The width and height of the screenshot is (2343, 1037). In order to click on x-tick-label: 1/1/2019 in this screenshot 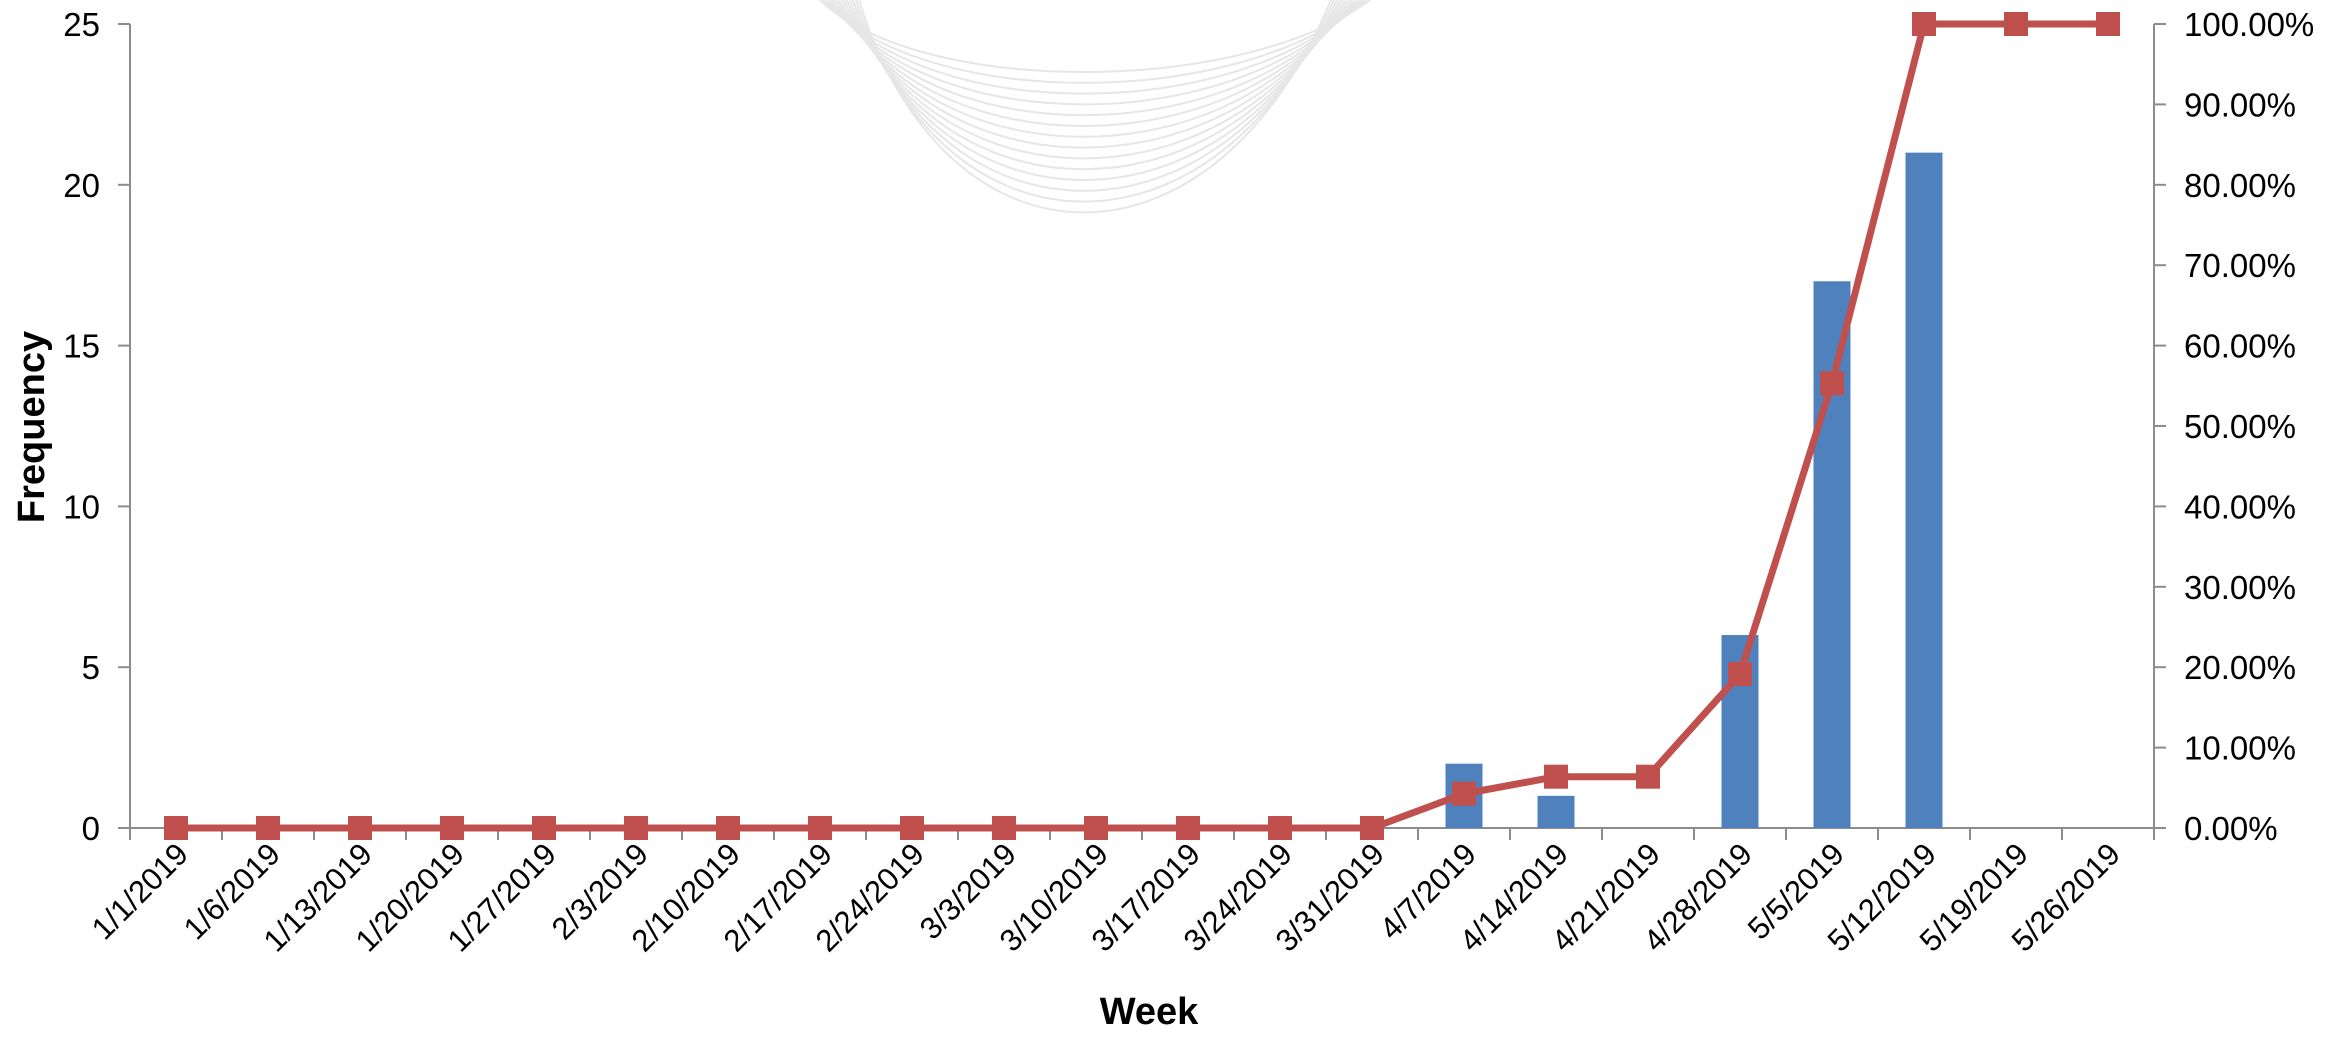, I will do `click(140, 891)`.